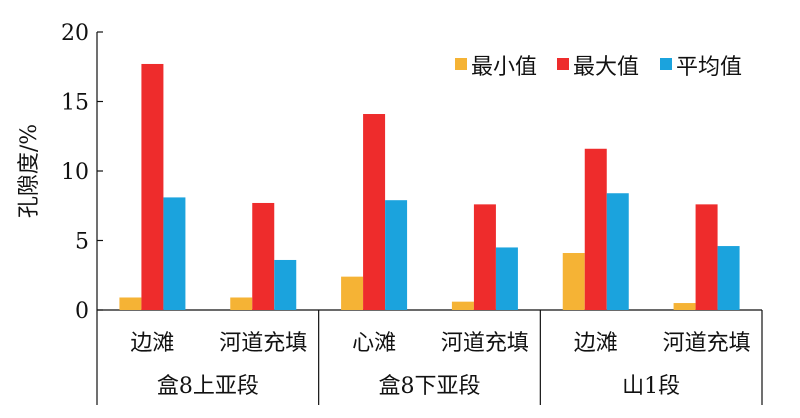  What do you see at coordinates (374, 343) in the screenshot?
I see `x-category-label: 心滩` at bounding box center [374, 343].